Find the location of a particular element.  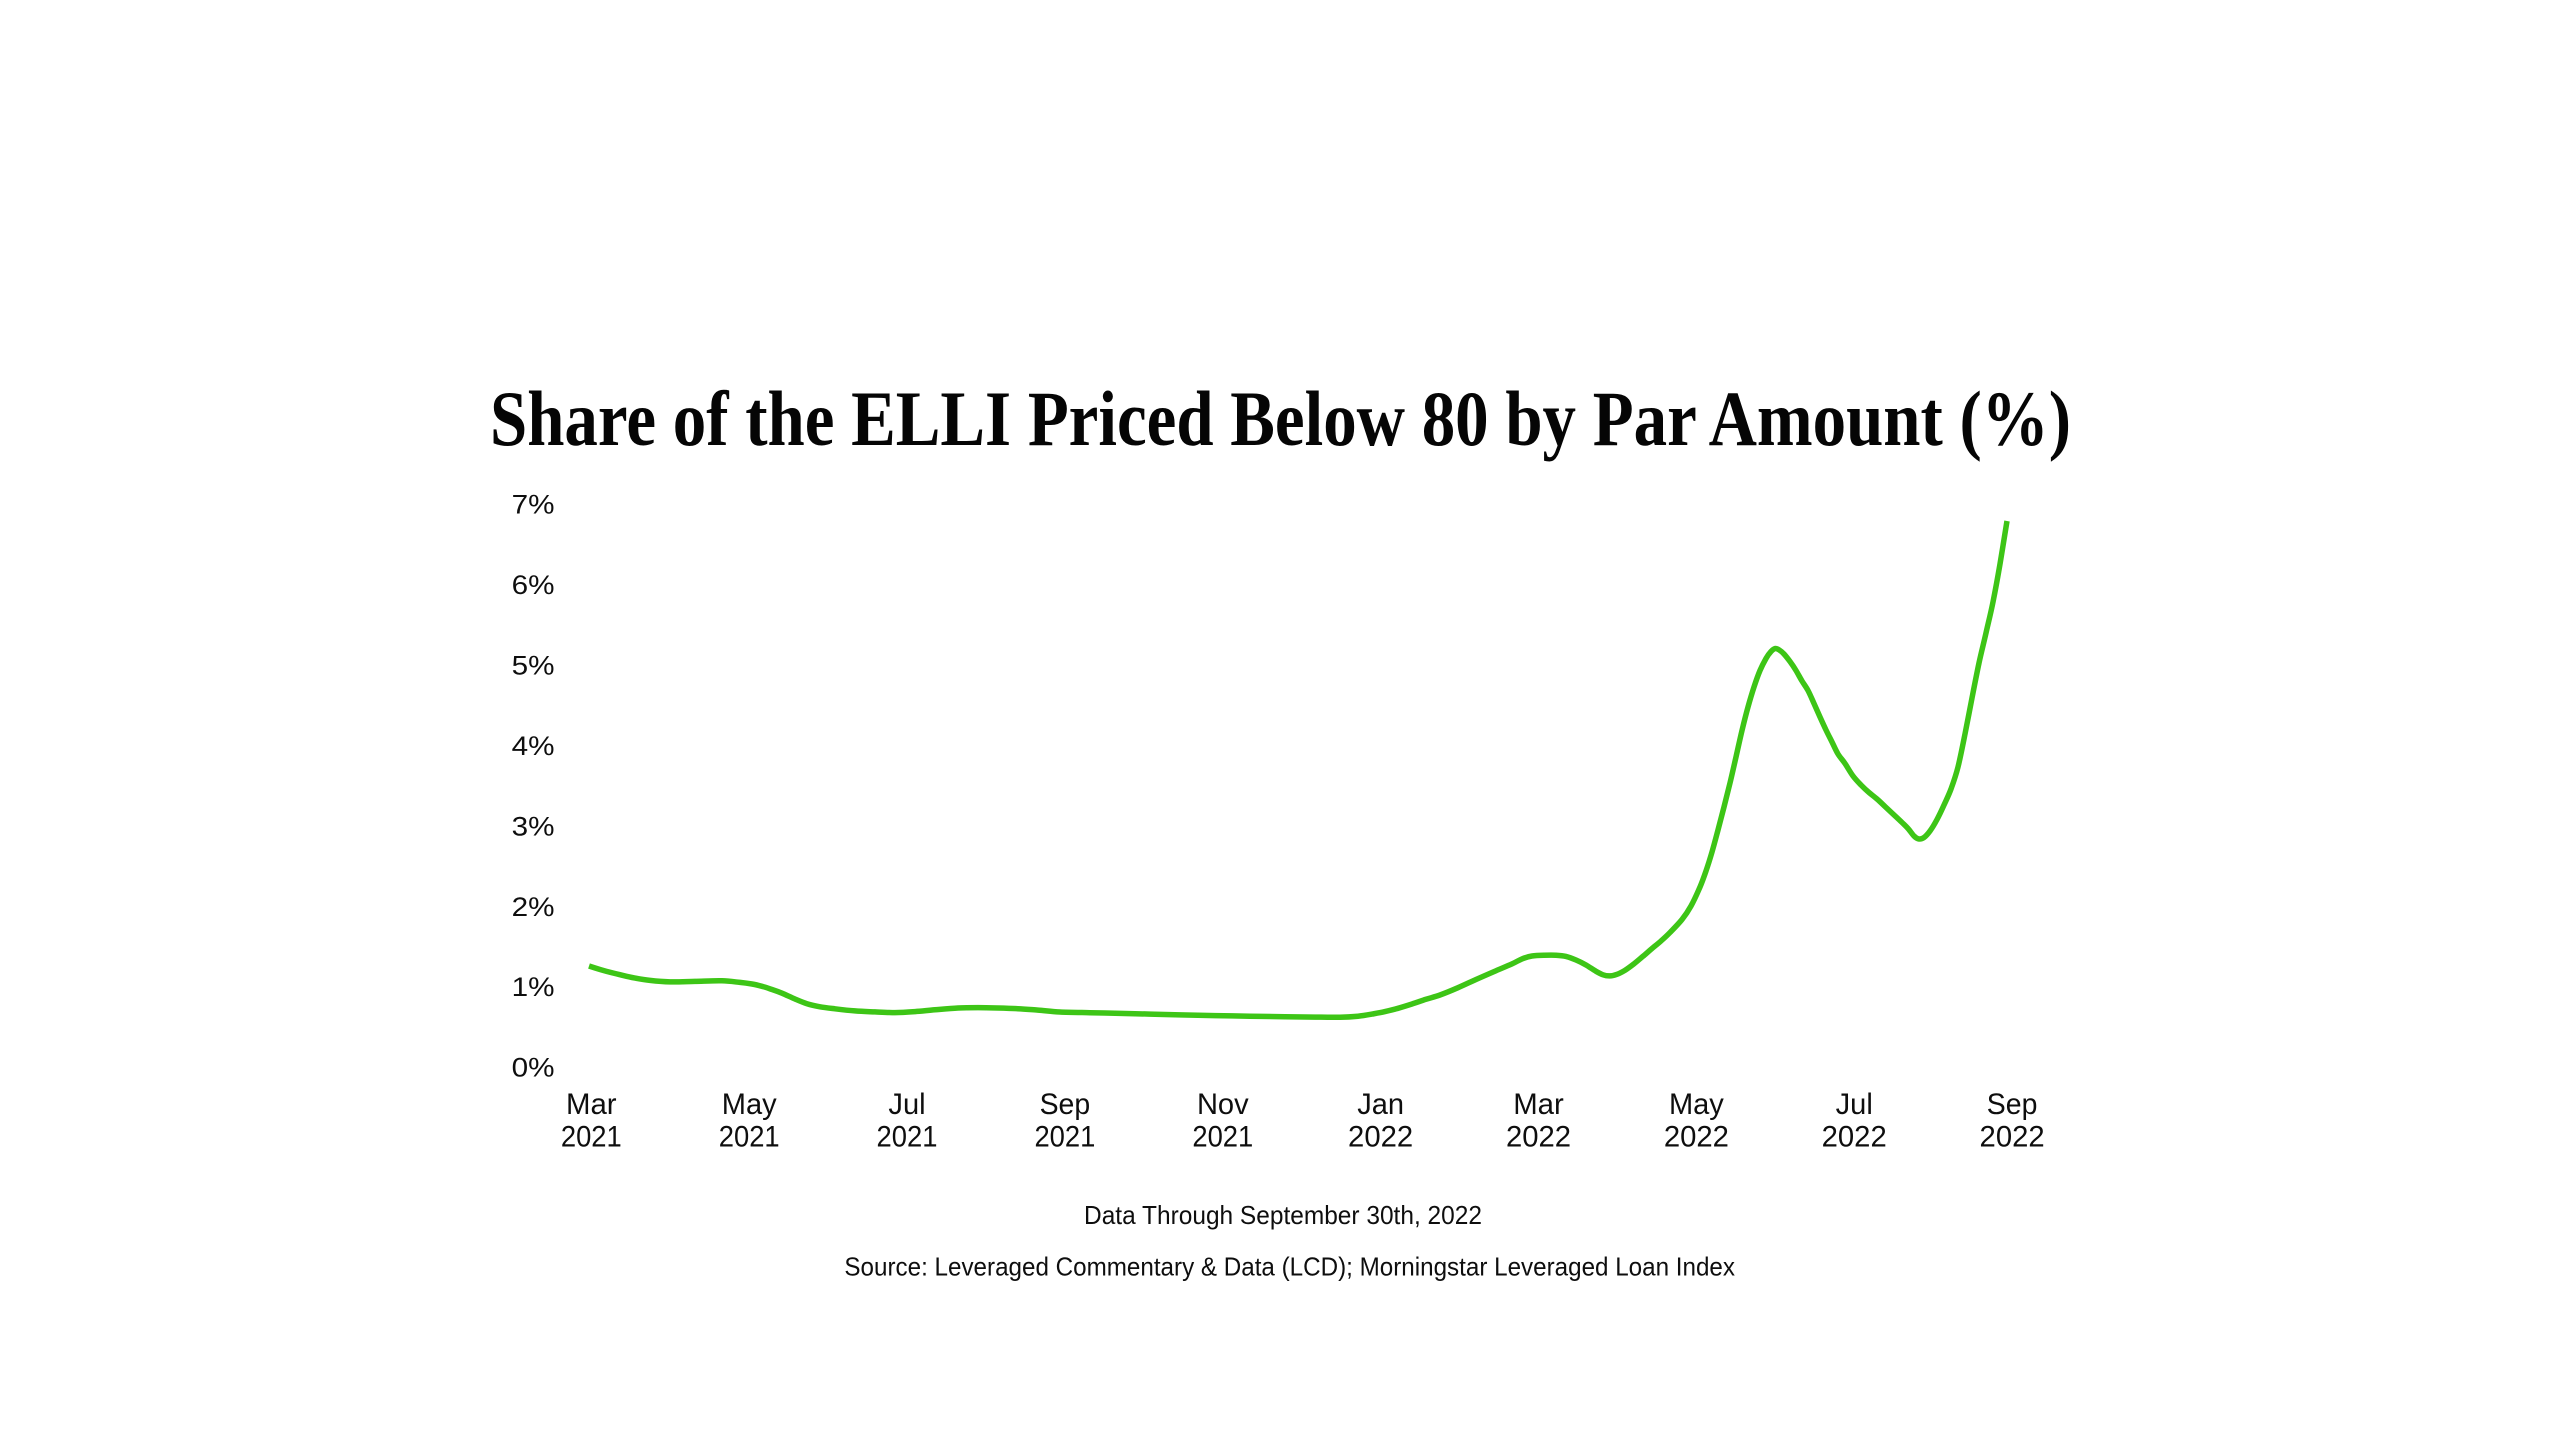

svg-text: 0% is located at coordinates (533, 1068).